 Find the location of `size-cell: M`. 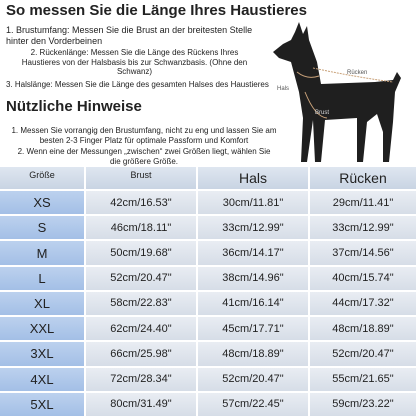

size-cell: M is located at coordinates (42, 253).